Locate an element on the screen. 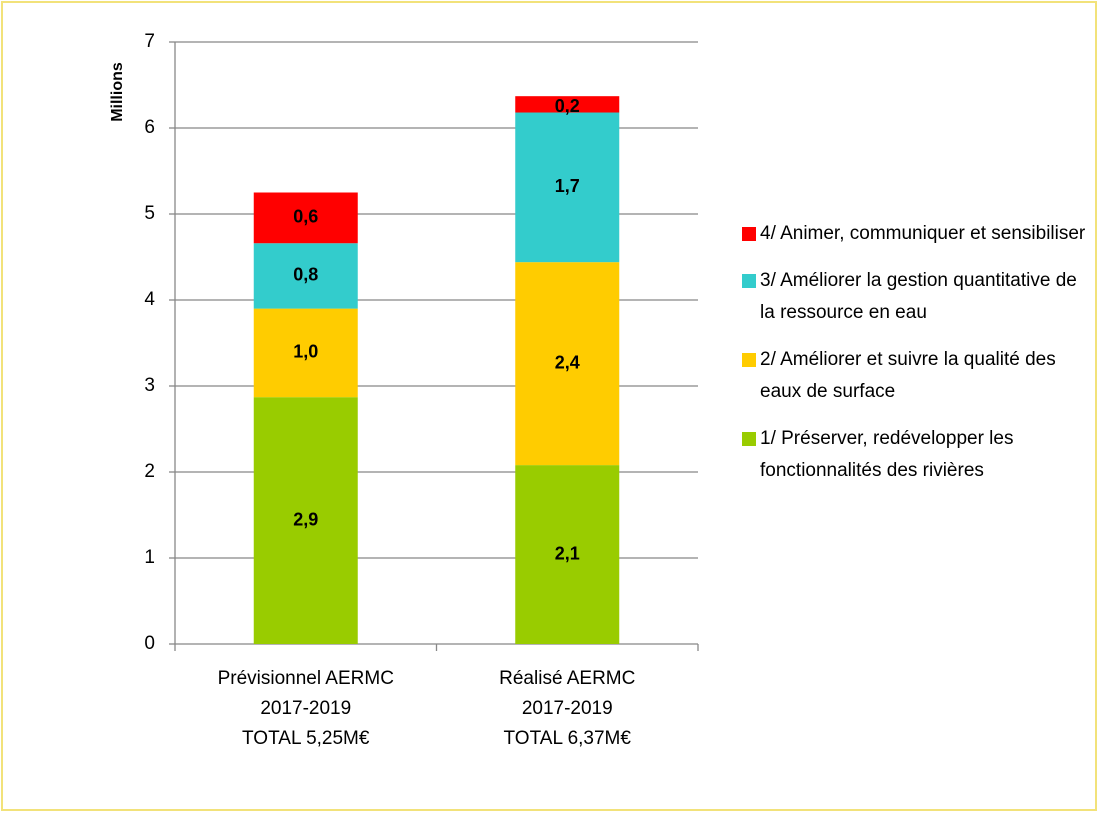 Image resolution: width=1102 pixels, height=816 pixels. legend-item: 4/ Animer, communiquer et sensibiliser is located at coordinates (917, 234).